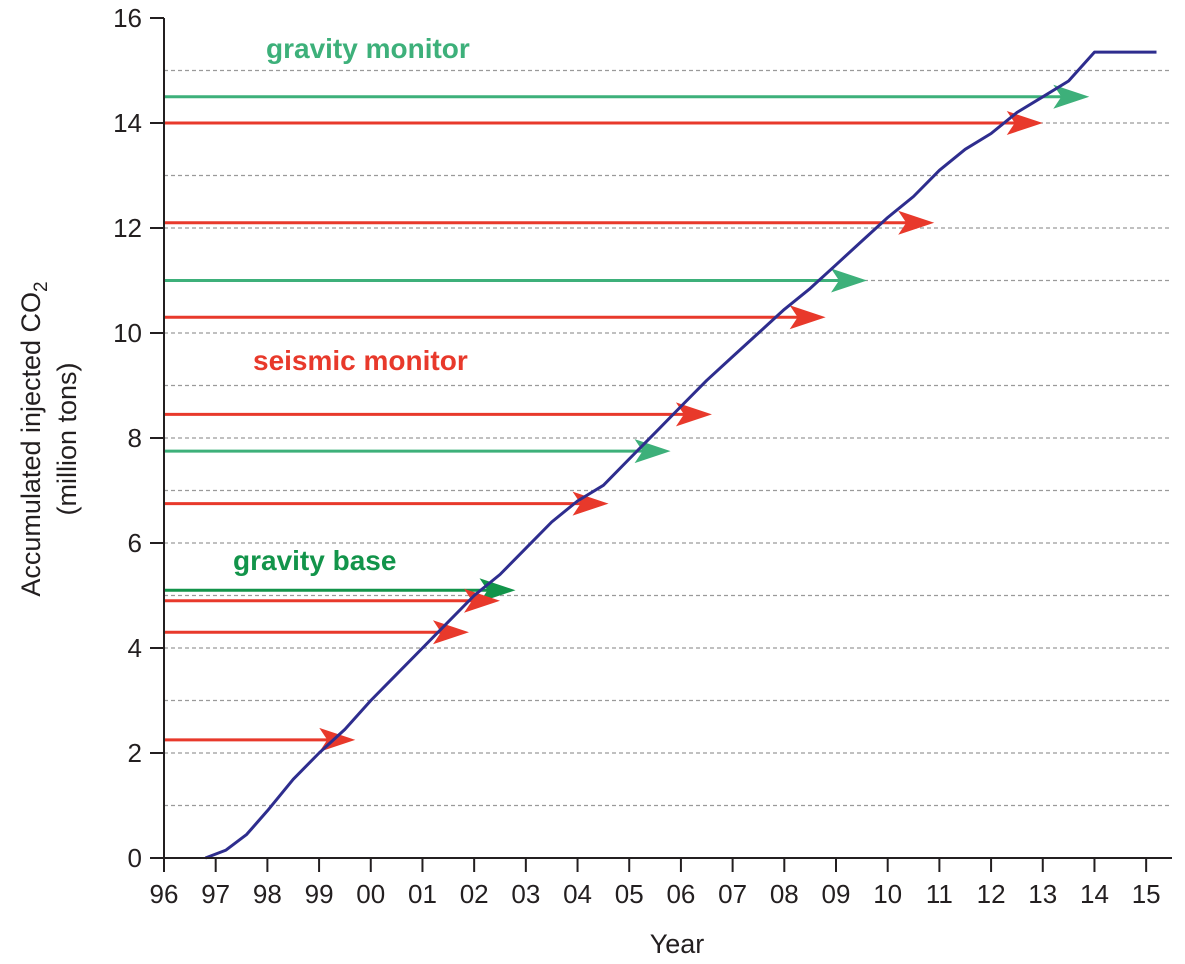 The image size is (1185, 964). Describe the element at coordinates (577, 894) in the screenshot. I see `x-tick-label: 04` at that location.